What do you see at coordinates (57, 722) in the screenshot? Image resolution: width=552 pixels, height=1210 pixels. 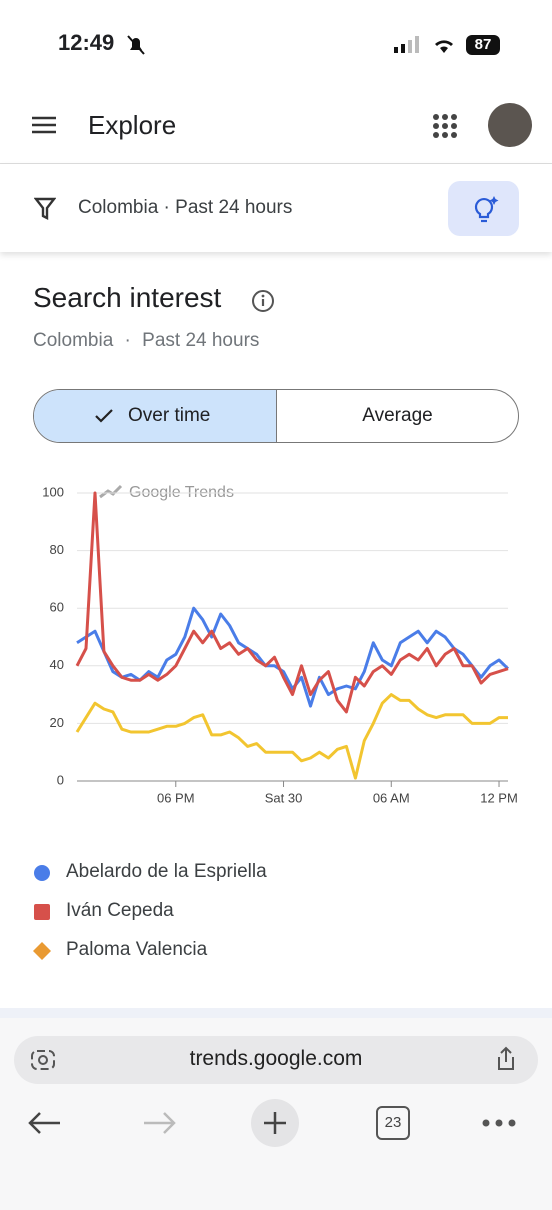 I see `y-tick-label: 20` at bounding box center [57, 722].